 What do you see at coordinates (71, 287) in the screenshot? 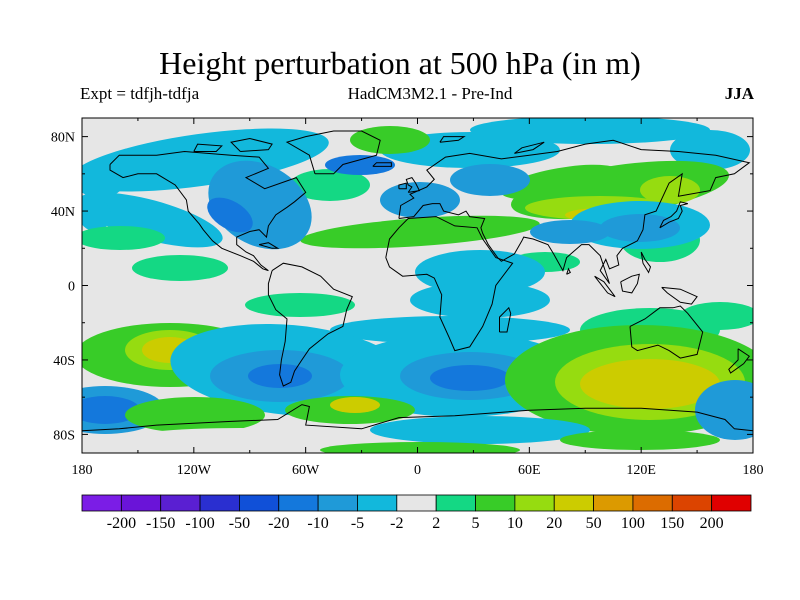
I see `lat-tick-label: 0` at bounding box center [71, 287].